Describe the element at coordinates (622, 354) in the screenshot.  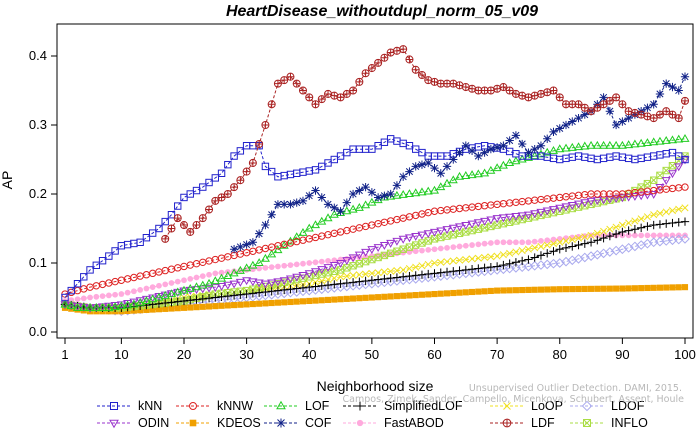
I see `x-tick-label: 90` at that location.